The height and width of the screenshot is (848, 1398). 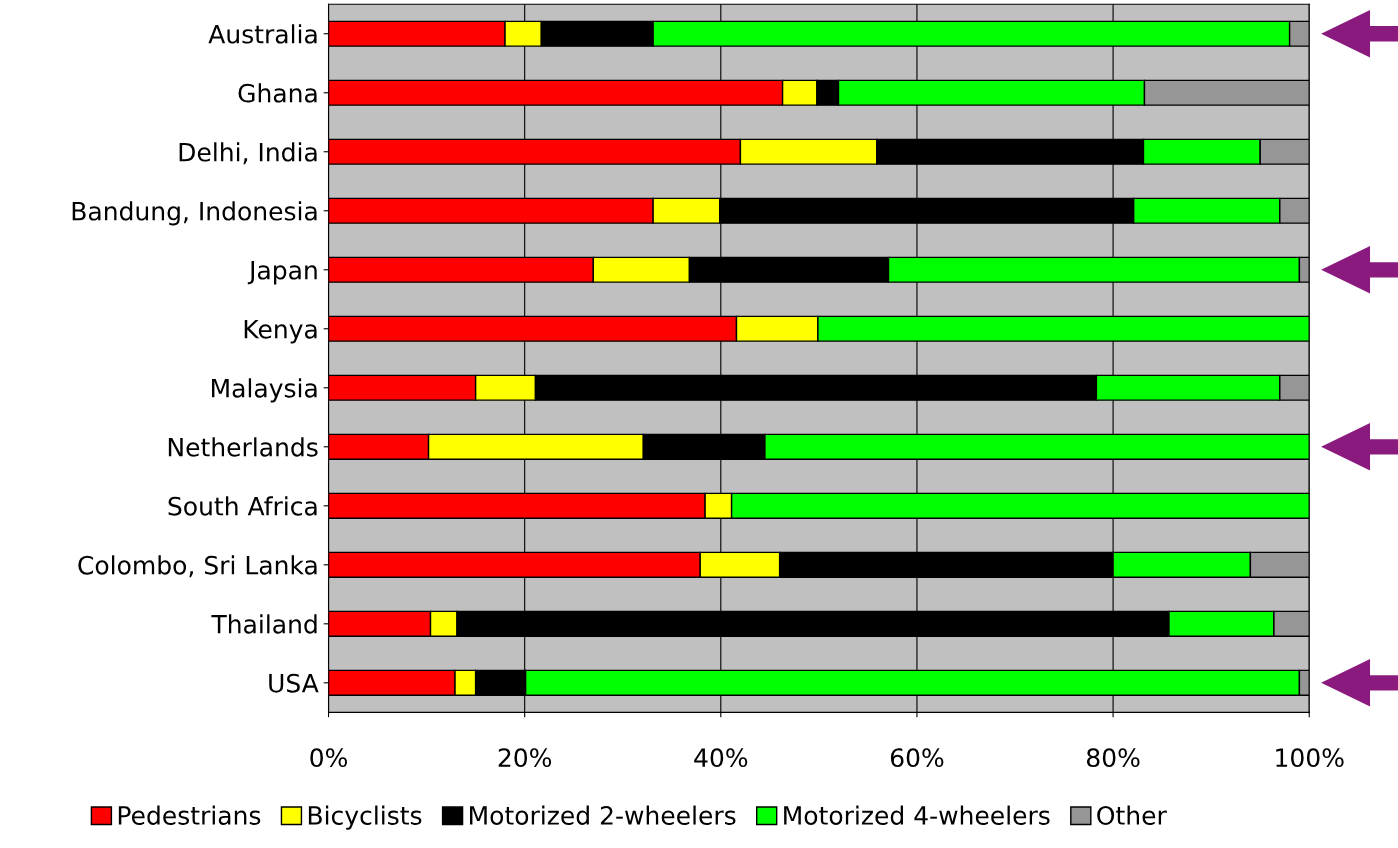 What do you see at coordinates (294, 683) in the screenshot?
I see `y-tick-label: USA` at bounding box center [294, 683].